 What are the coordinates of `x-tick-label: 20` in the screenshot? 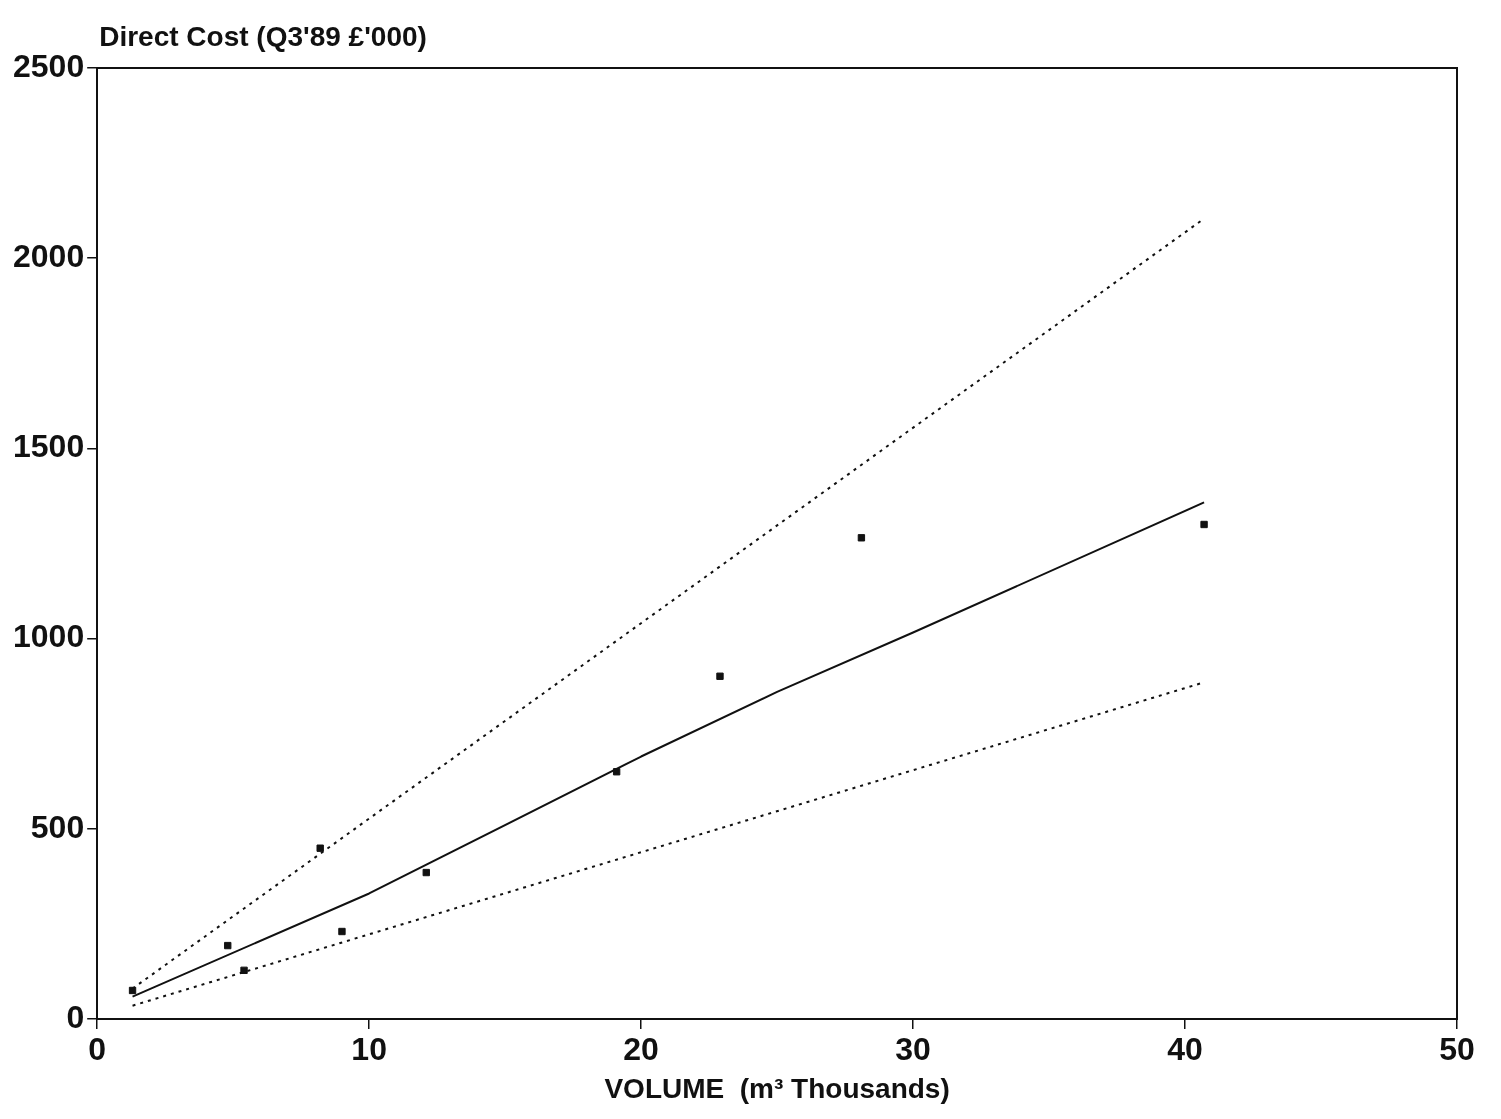 It's located at (641, 1049).